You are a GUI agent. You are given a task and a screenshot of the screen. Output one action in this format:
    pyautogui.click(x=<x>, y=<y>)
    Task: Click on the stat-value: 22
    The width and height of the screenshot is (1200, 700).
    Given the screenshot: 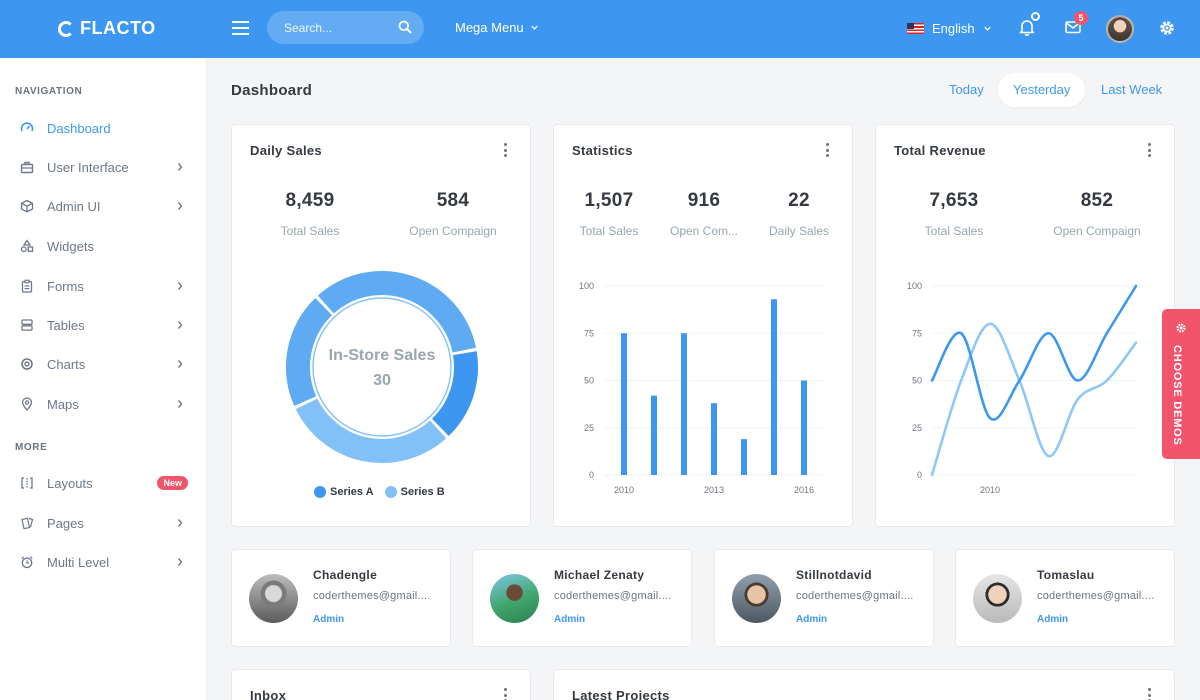 What is the action you would take?
    pyautogui.click(x=799, y=200)
    